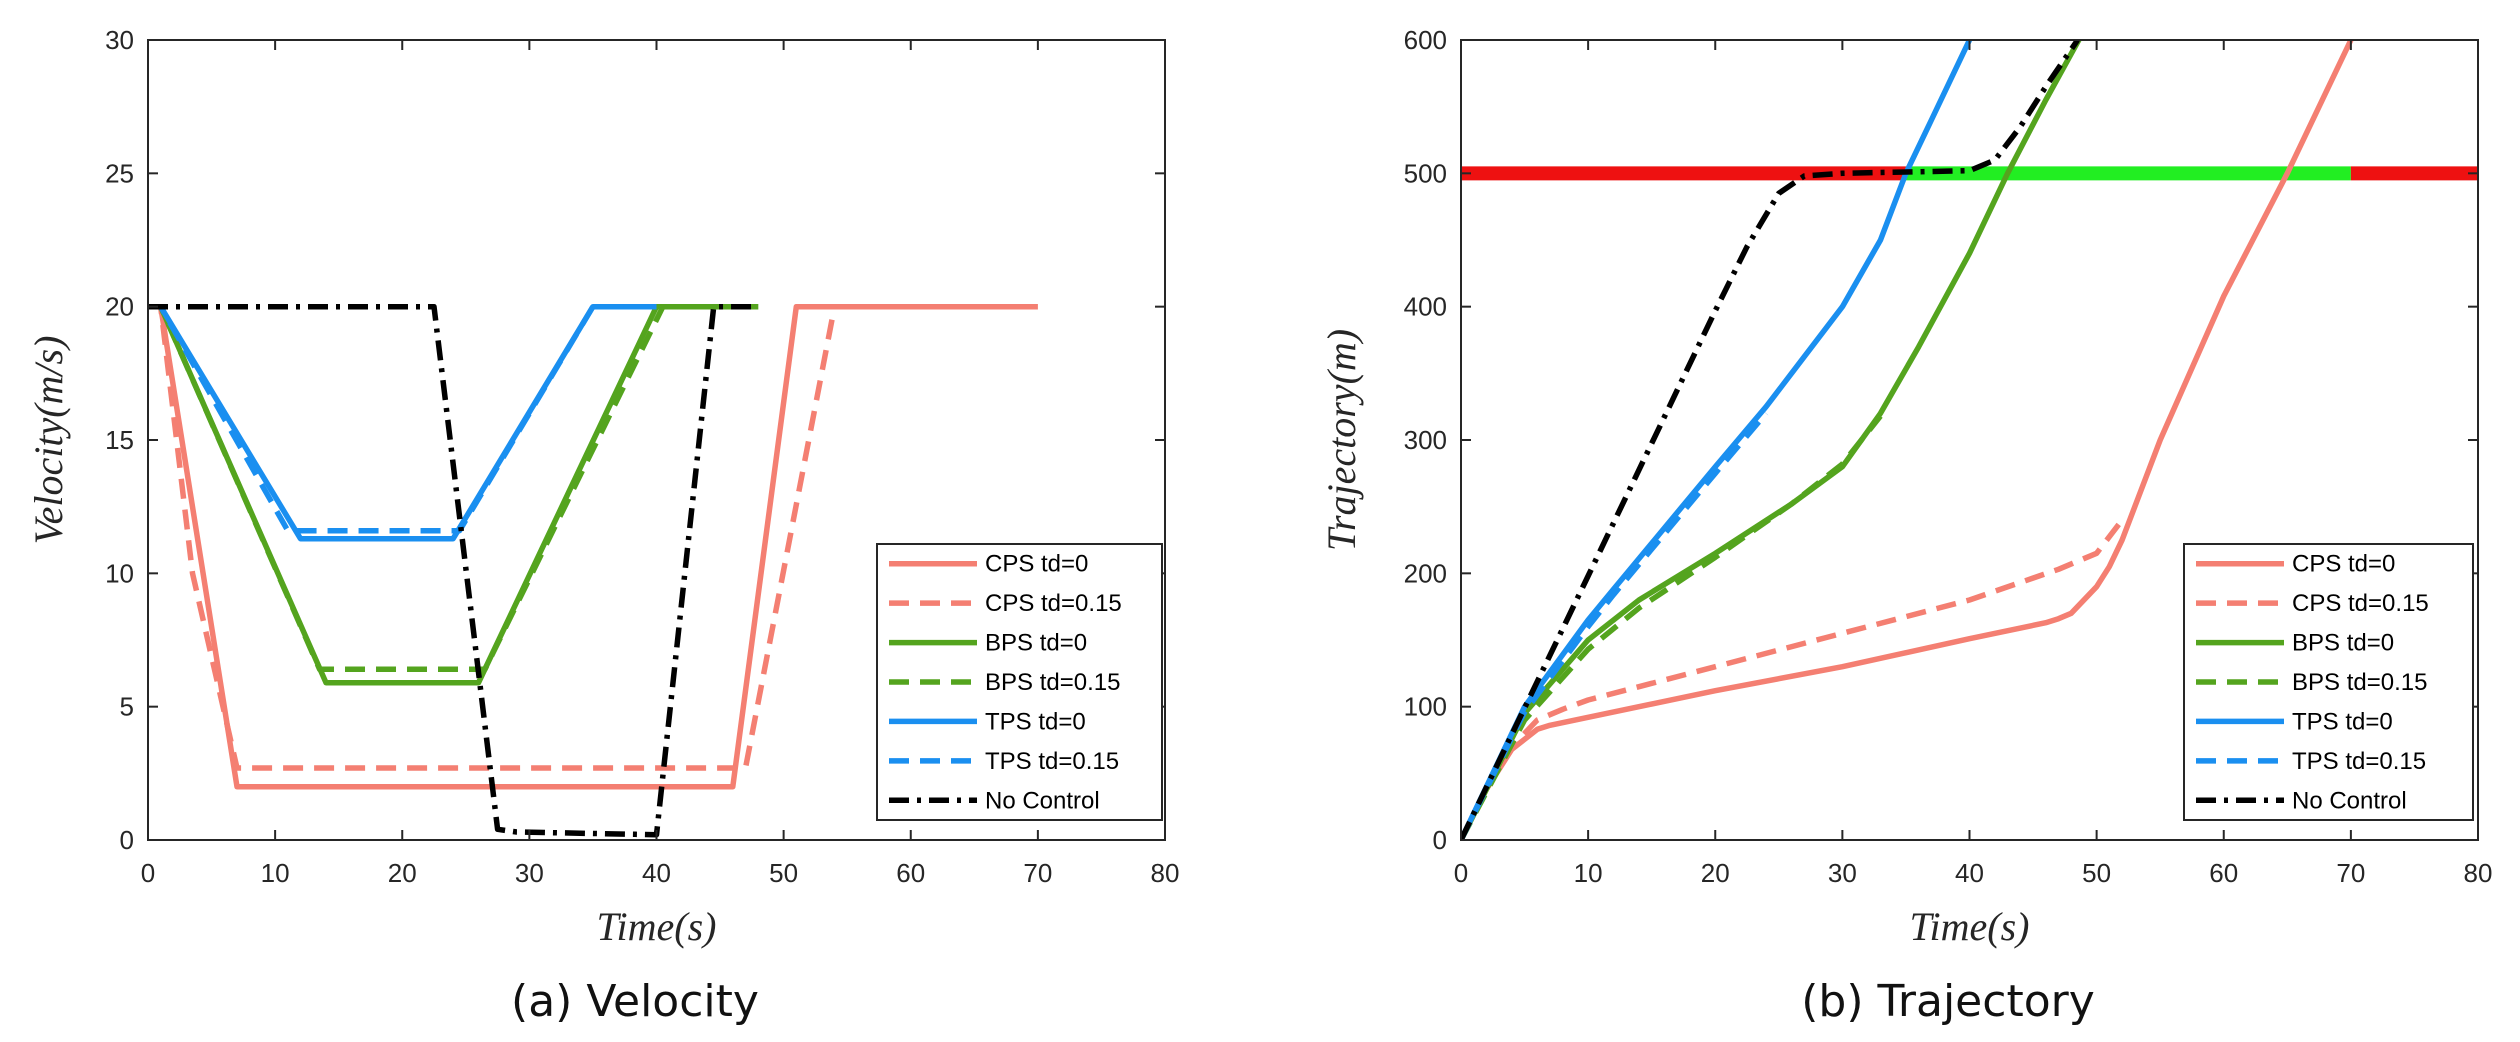 The image size is (2520, 1042). What do you see at coordinates (453, 570) in the screenshot?
I see `series-line-no-control` at bounding box center [453, 570].